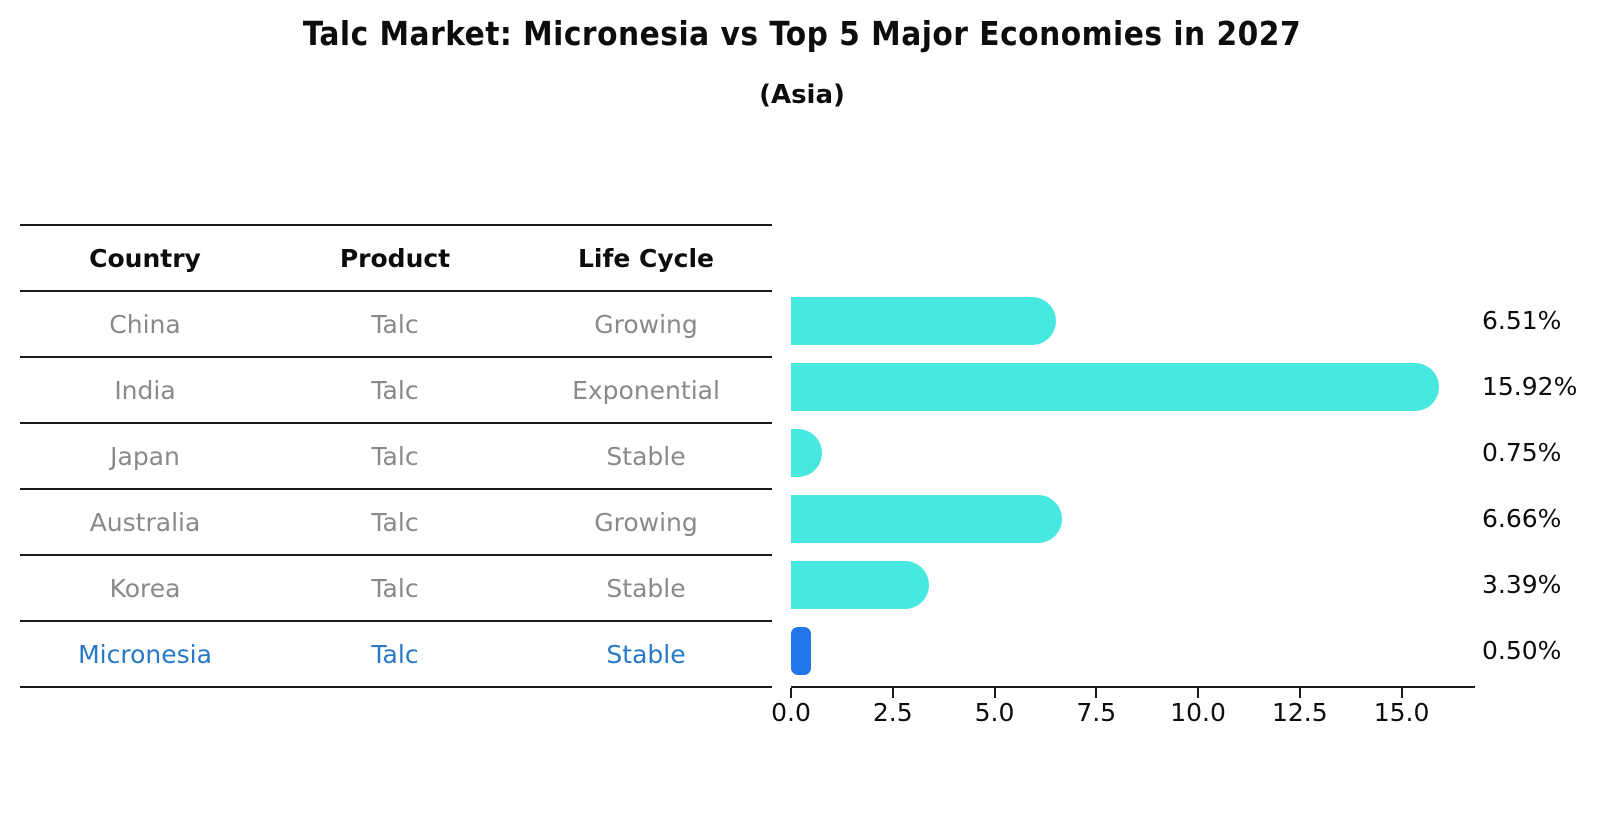 This screenshot has width=1604, height=823. I want to click on value-label-japan: 0.75%, so click(1522, 452).